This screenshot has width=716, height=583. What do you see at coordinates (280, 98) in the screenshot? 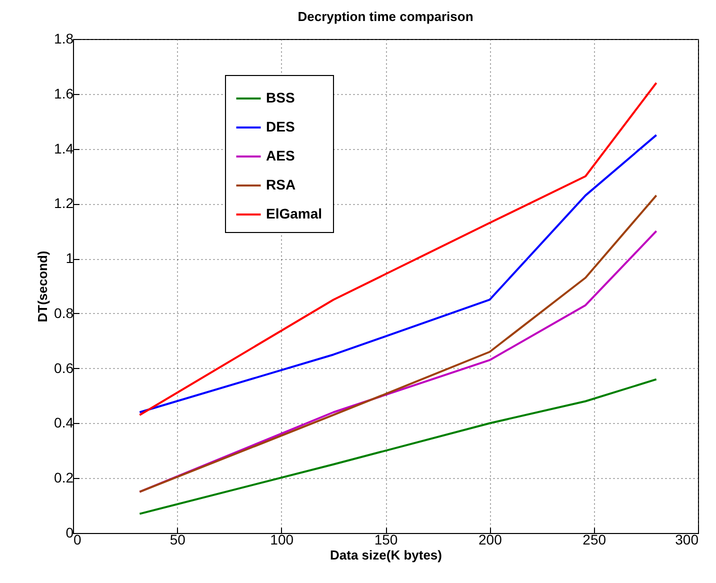
I see `legend-label: BSS` at bounding box center [280, 98].